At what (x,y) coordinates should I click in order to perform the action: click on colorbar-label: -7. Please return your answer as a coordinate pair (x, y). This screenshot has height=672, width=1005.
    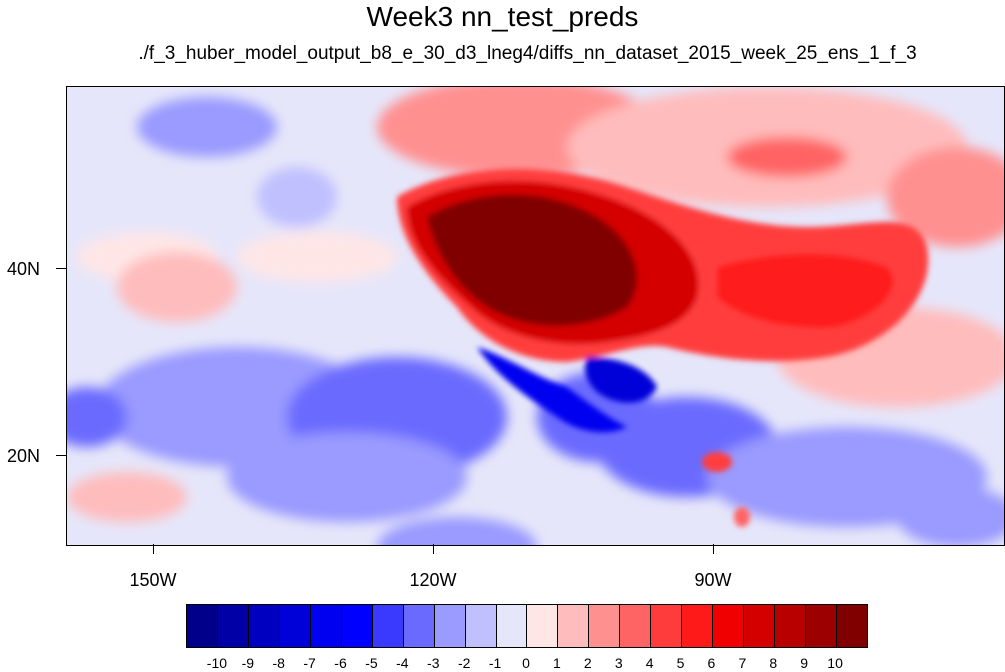
    Looking at the image, I should click on (309, 663).